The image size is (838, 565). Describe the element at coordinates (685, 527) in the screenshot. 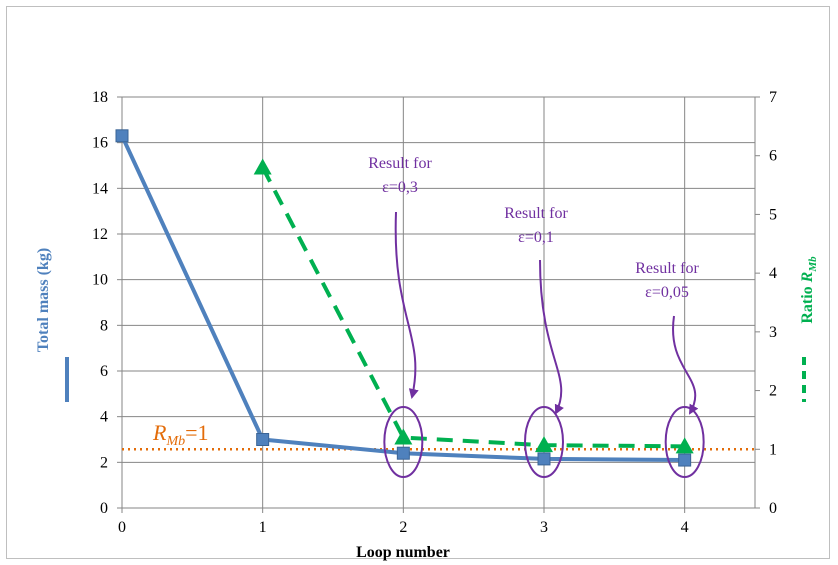

I see `x-tick-label: 4` at that location.